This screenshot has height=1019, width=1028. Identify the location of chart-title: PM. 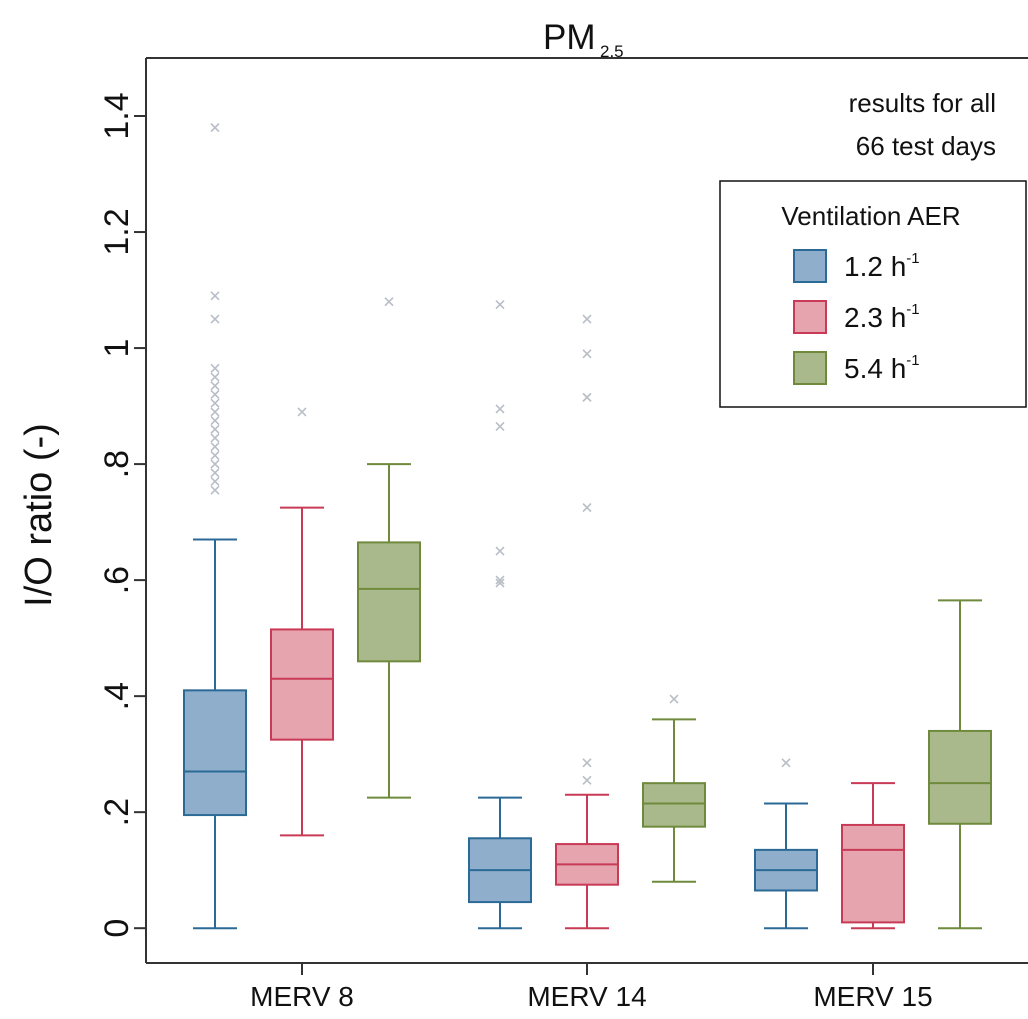
(569, 37).